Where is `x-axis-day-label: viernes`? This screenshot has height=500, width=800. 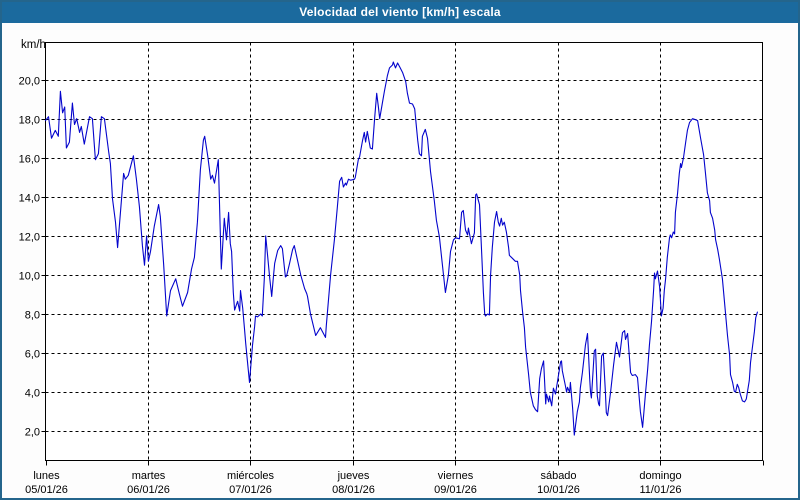
x-axis-day-label: viernes is located at coordinates (456, 476).